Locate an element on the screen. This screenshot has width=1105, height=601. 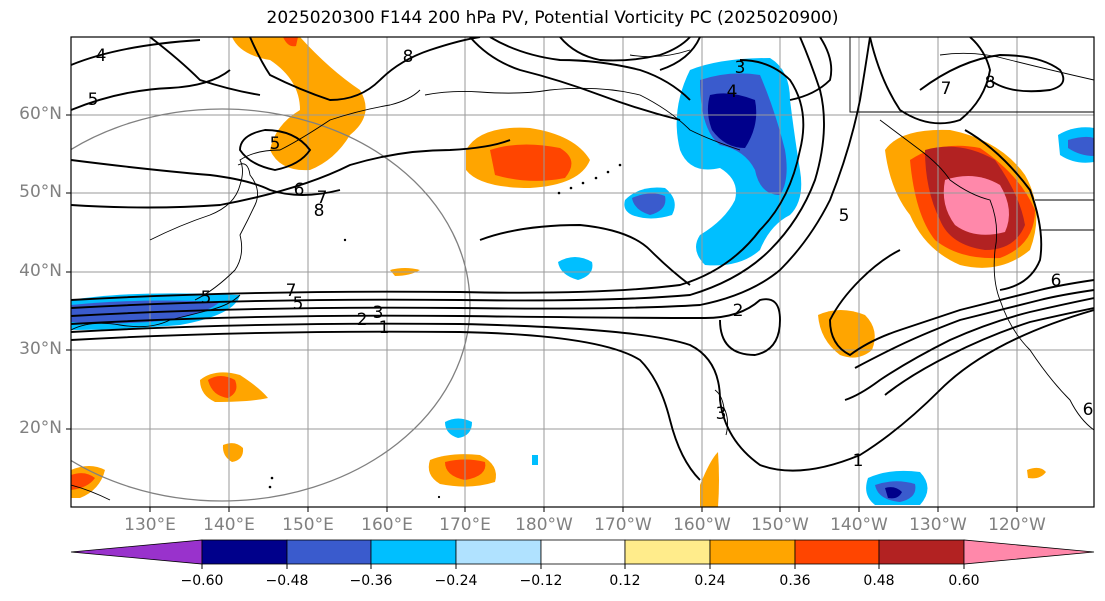
colorbar-tick-label: −0.12 is located at coordinates (541, 581).